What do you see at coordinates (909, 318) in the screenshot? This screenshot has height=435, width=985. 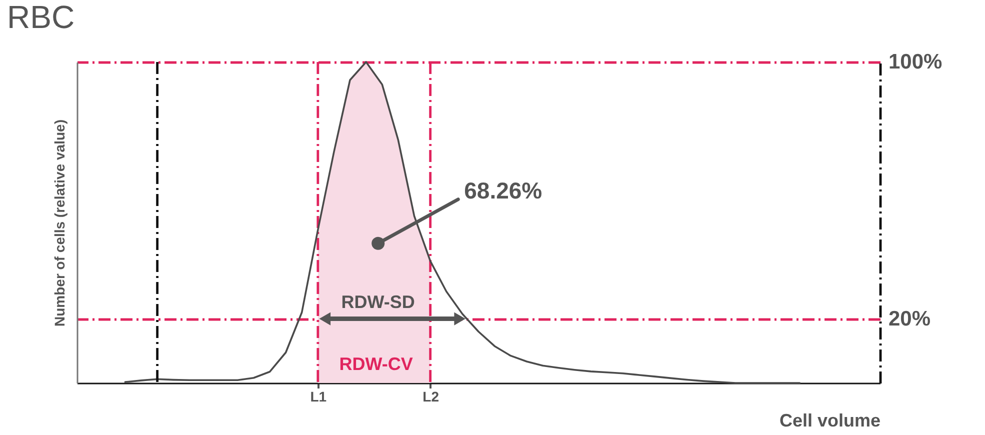 I see `y-tick-label: 20%` at bounding box center [909, 318].